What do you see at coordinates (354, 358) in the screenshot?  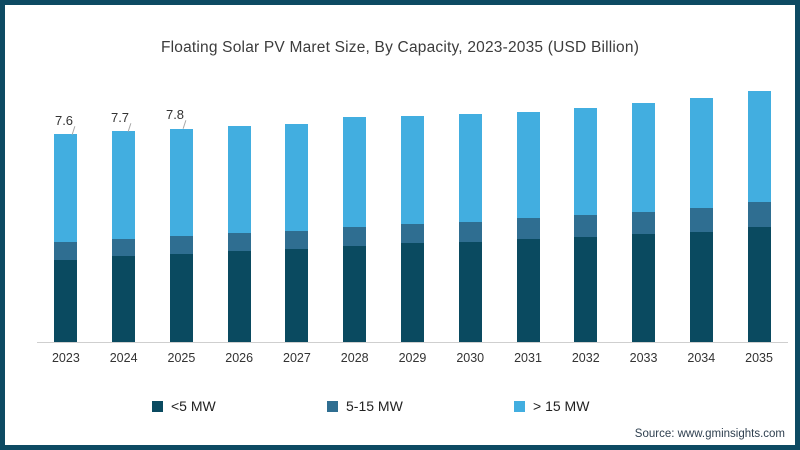 I see `x-tick-label: 2028` at bounding box center [354, 358].